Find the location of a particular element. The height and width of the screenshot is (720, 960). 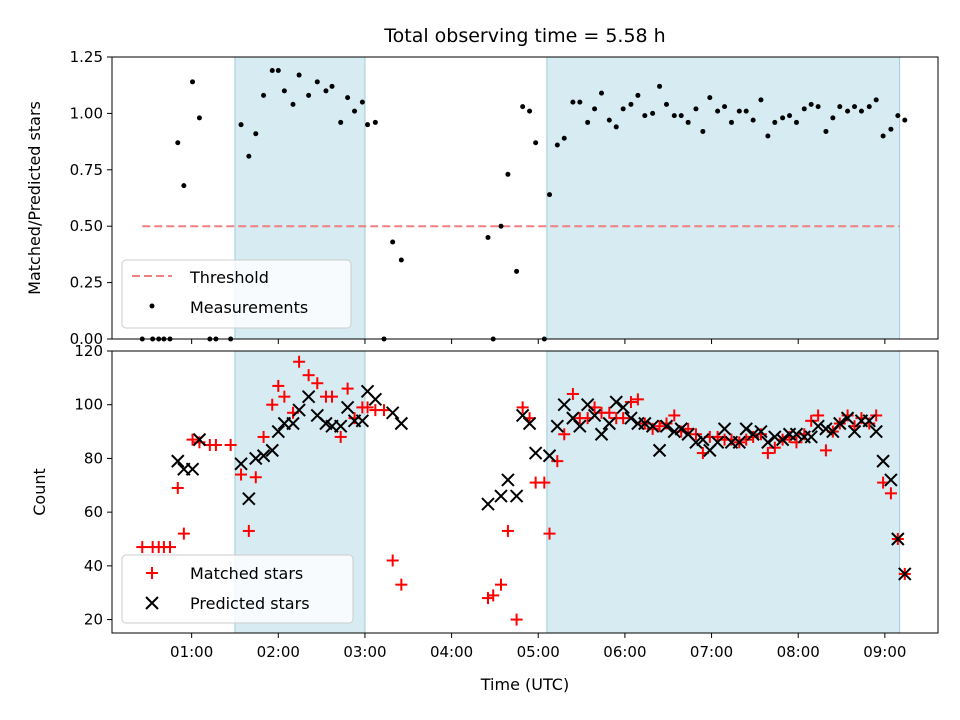

measurements-legend-label: Measurements is located at coordinates (249, 307).